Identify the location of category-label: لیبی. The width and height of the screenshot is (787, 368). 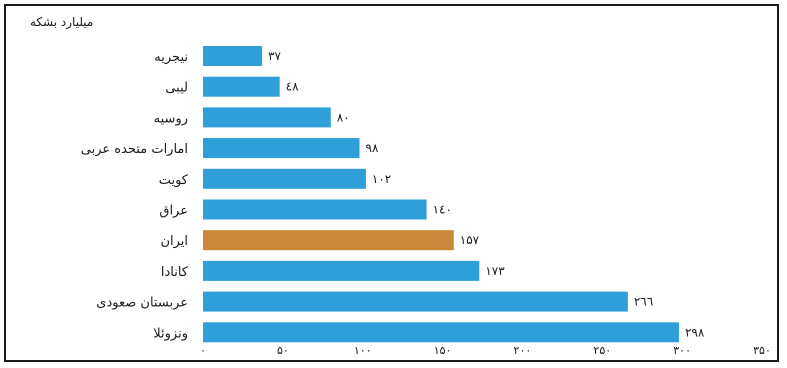
(176, 88).